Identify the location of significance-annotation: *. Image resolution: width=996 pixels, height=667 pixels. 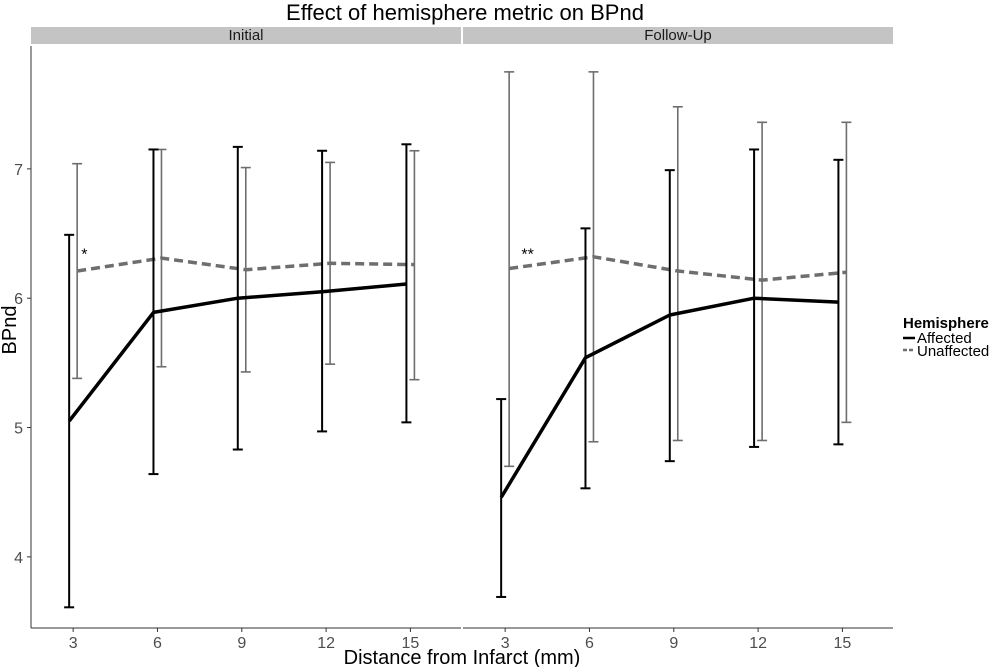
(84, 254).